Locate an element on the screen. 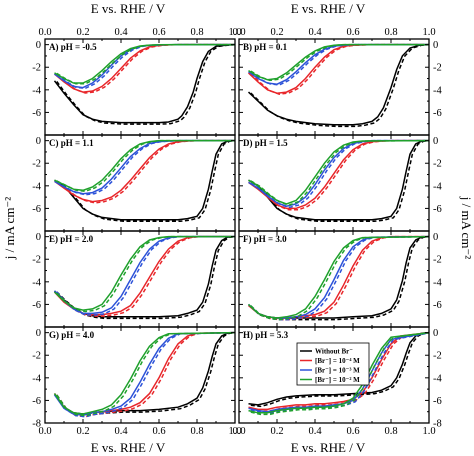 The width and height of the screenshot is (474, 456). panel-h: 0 -2 -4 -6 -8 0.0 0.2 0.4 0.6 0.8 1.0 H) pH = 5.3 is located at coordinates (337, 381).